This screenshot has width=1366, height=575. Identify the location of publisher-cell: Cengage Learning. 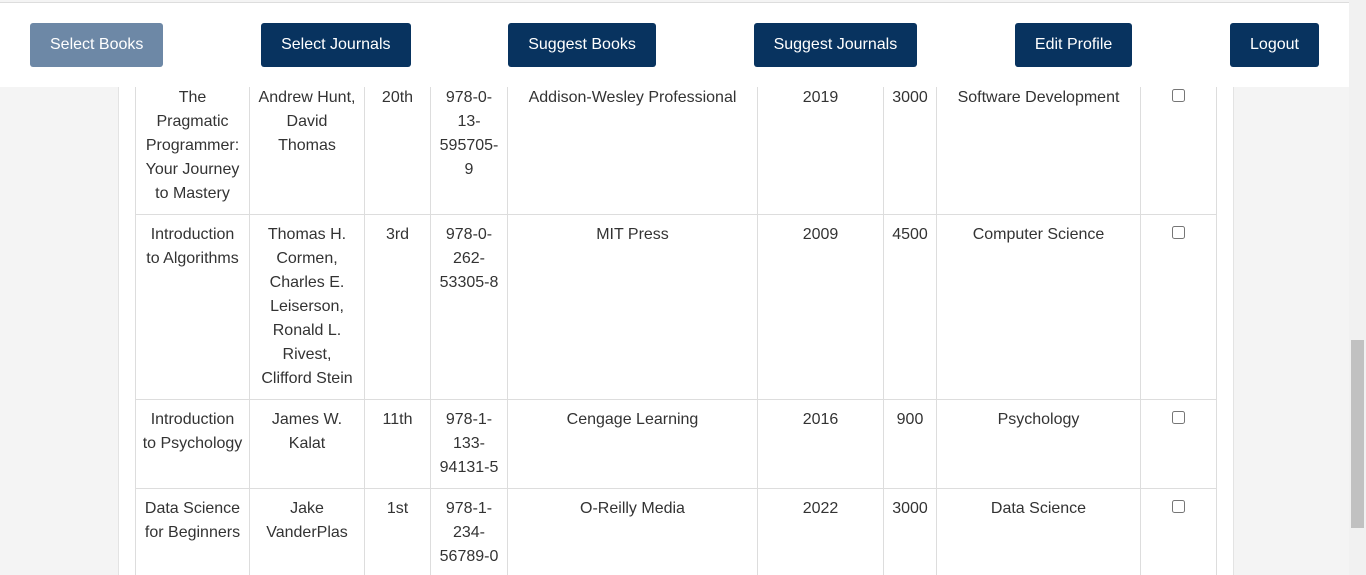
(632, 444).